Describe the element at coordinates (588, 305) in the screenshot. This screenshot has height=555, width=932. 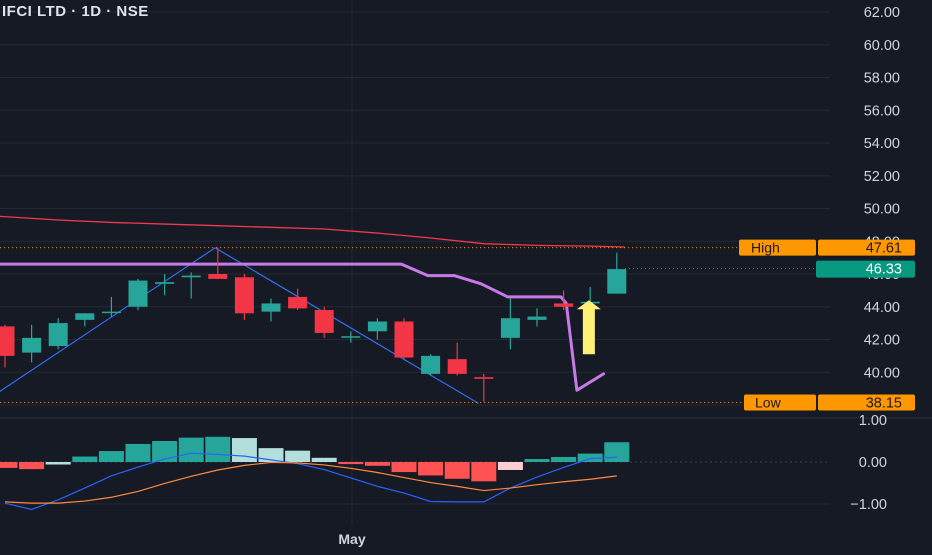
I see `arrow-head` at that location.